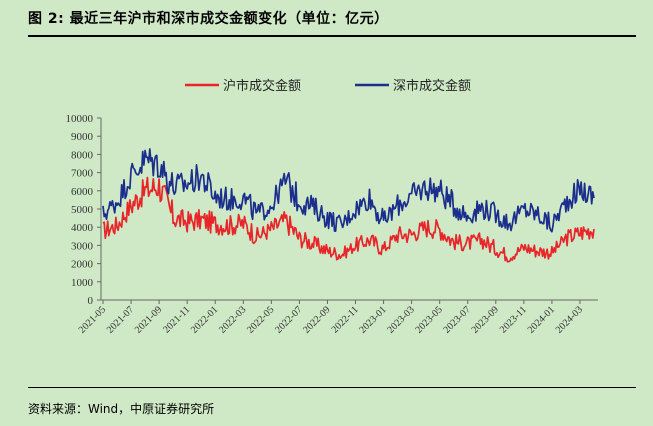  I want to click on x-tick-label: 2023-01, so click(372, 319).